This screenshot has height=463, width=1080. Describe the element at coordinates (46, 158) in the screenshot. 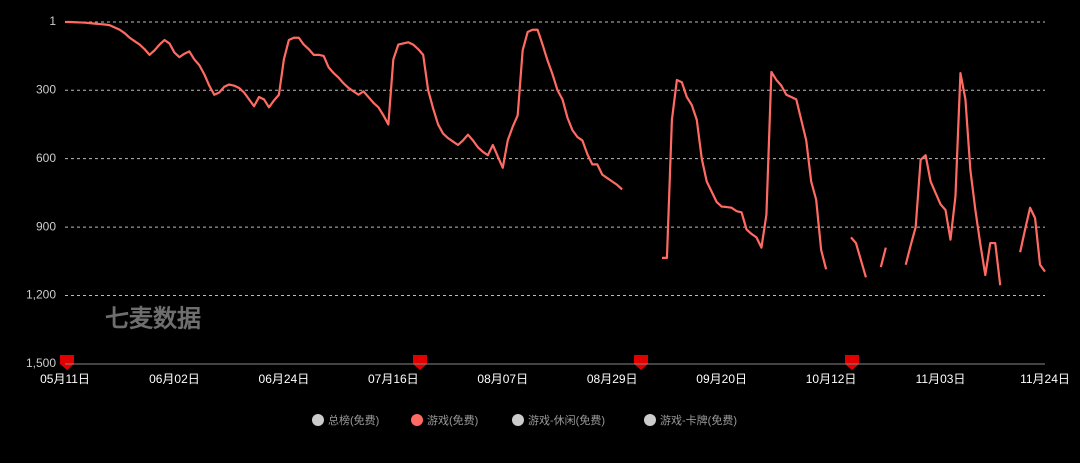

I see `y-tick-label: 600` at that location.